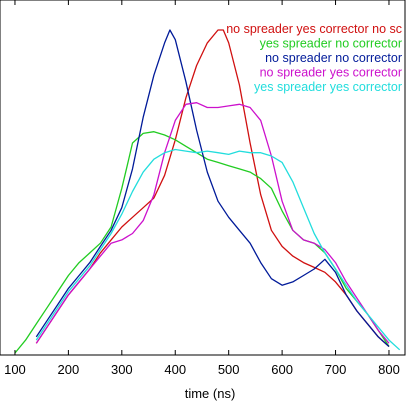  Describe the element at coordinates (333, 58) in the screenshot. I see `legend-entry-3: no spreader no corrector` at that location.